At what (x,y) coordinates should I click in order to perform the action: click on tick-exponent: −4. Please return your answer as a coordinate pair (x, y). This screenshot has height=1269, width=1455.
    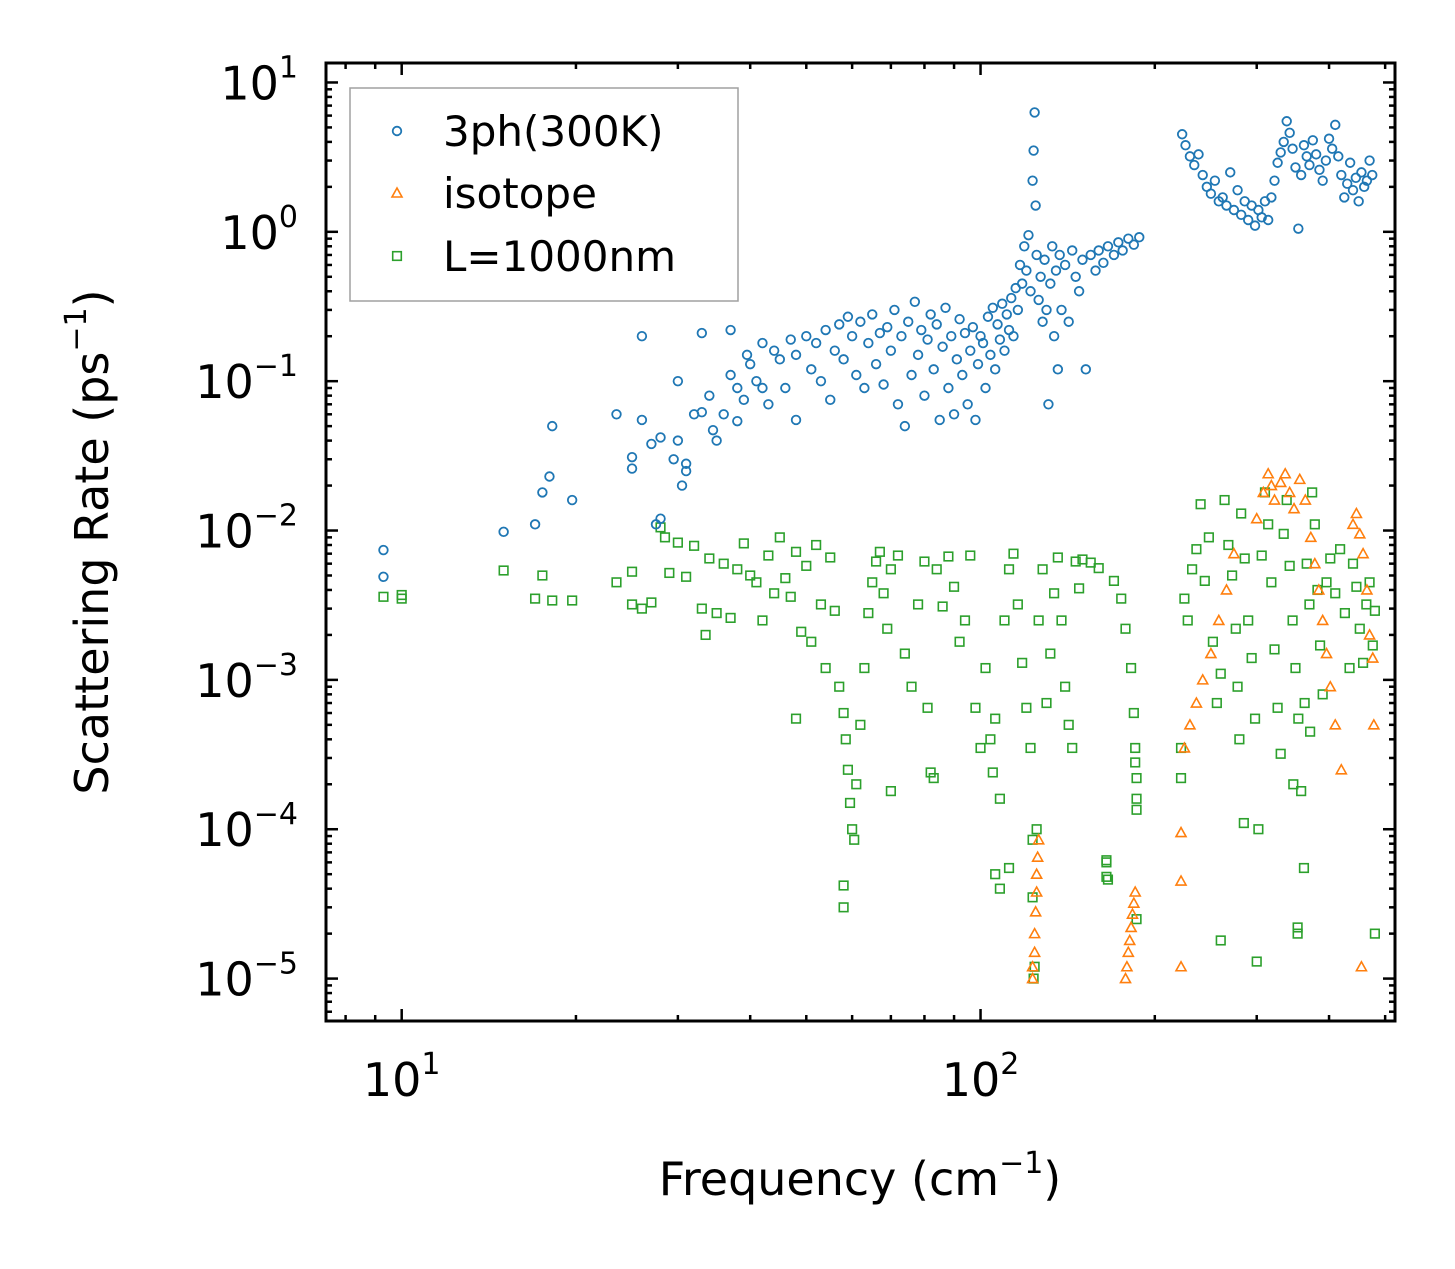
    Looking at the image, I should click on (276, 814).